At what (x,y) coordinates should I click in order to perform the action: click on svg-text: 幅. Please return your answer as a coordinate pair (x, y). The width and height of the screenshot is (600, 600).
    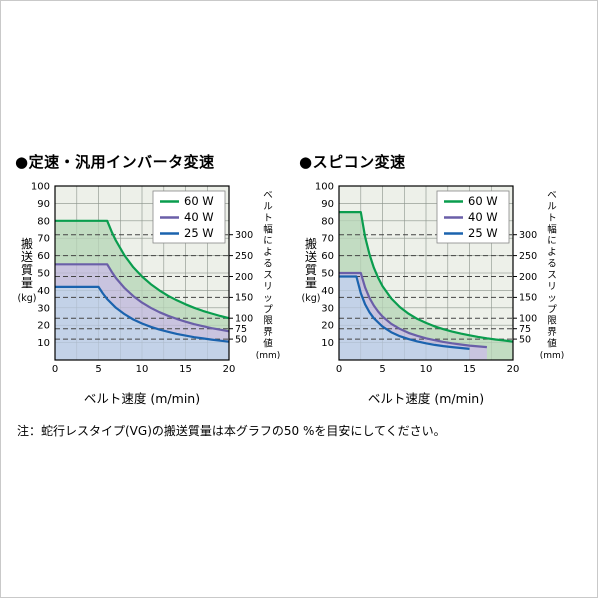
    Looking at the image, I should click on (552, 229).